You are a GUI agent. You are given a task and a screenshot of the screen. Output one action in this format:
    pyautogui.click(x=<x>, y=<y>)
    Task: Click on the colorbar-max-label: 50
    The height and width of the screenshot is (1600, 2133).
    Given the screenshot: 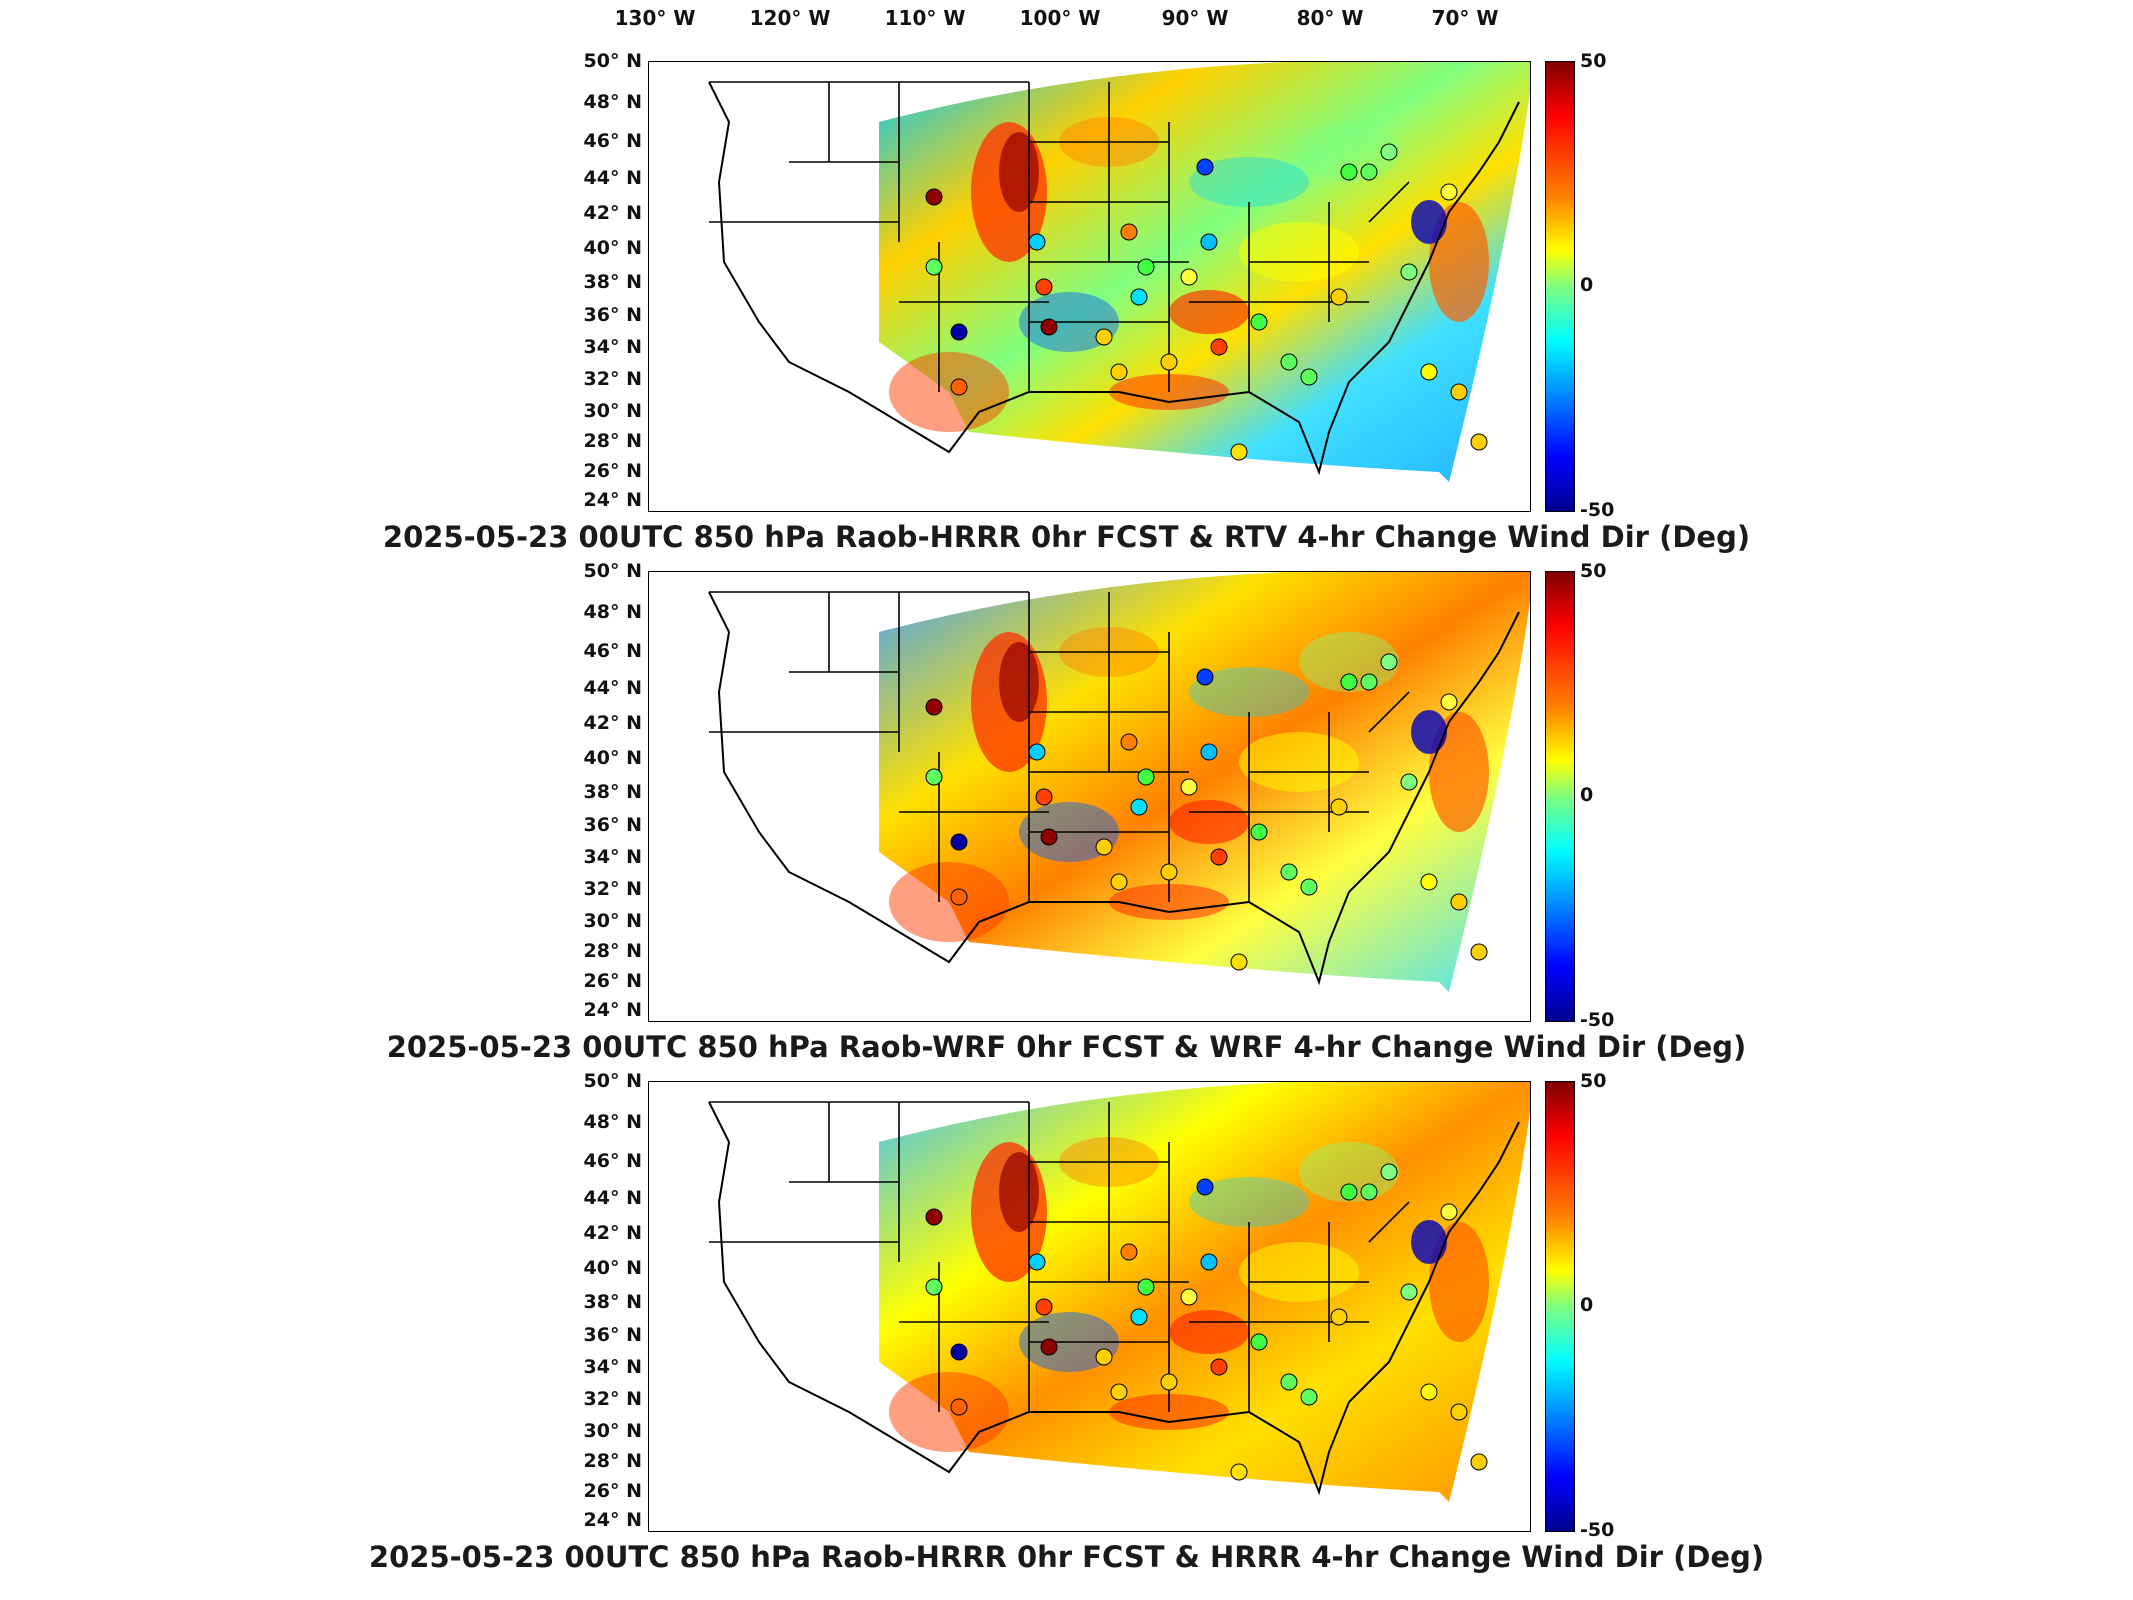 What is the action you would take?
    pyautogui.click(x=1593, y=571)
    